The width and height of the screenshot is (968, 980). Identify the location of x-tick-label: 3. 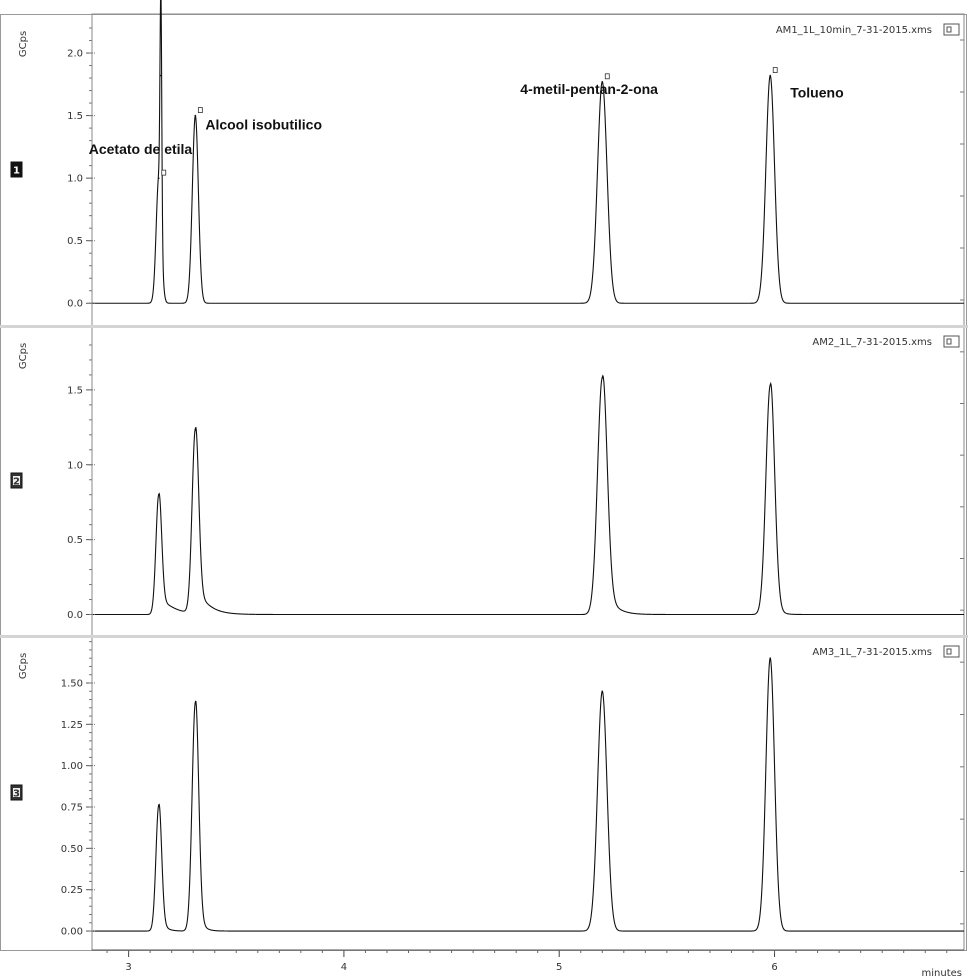
(128, 967).